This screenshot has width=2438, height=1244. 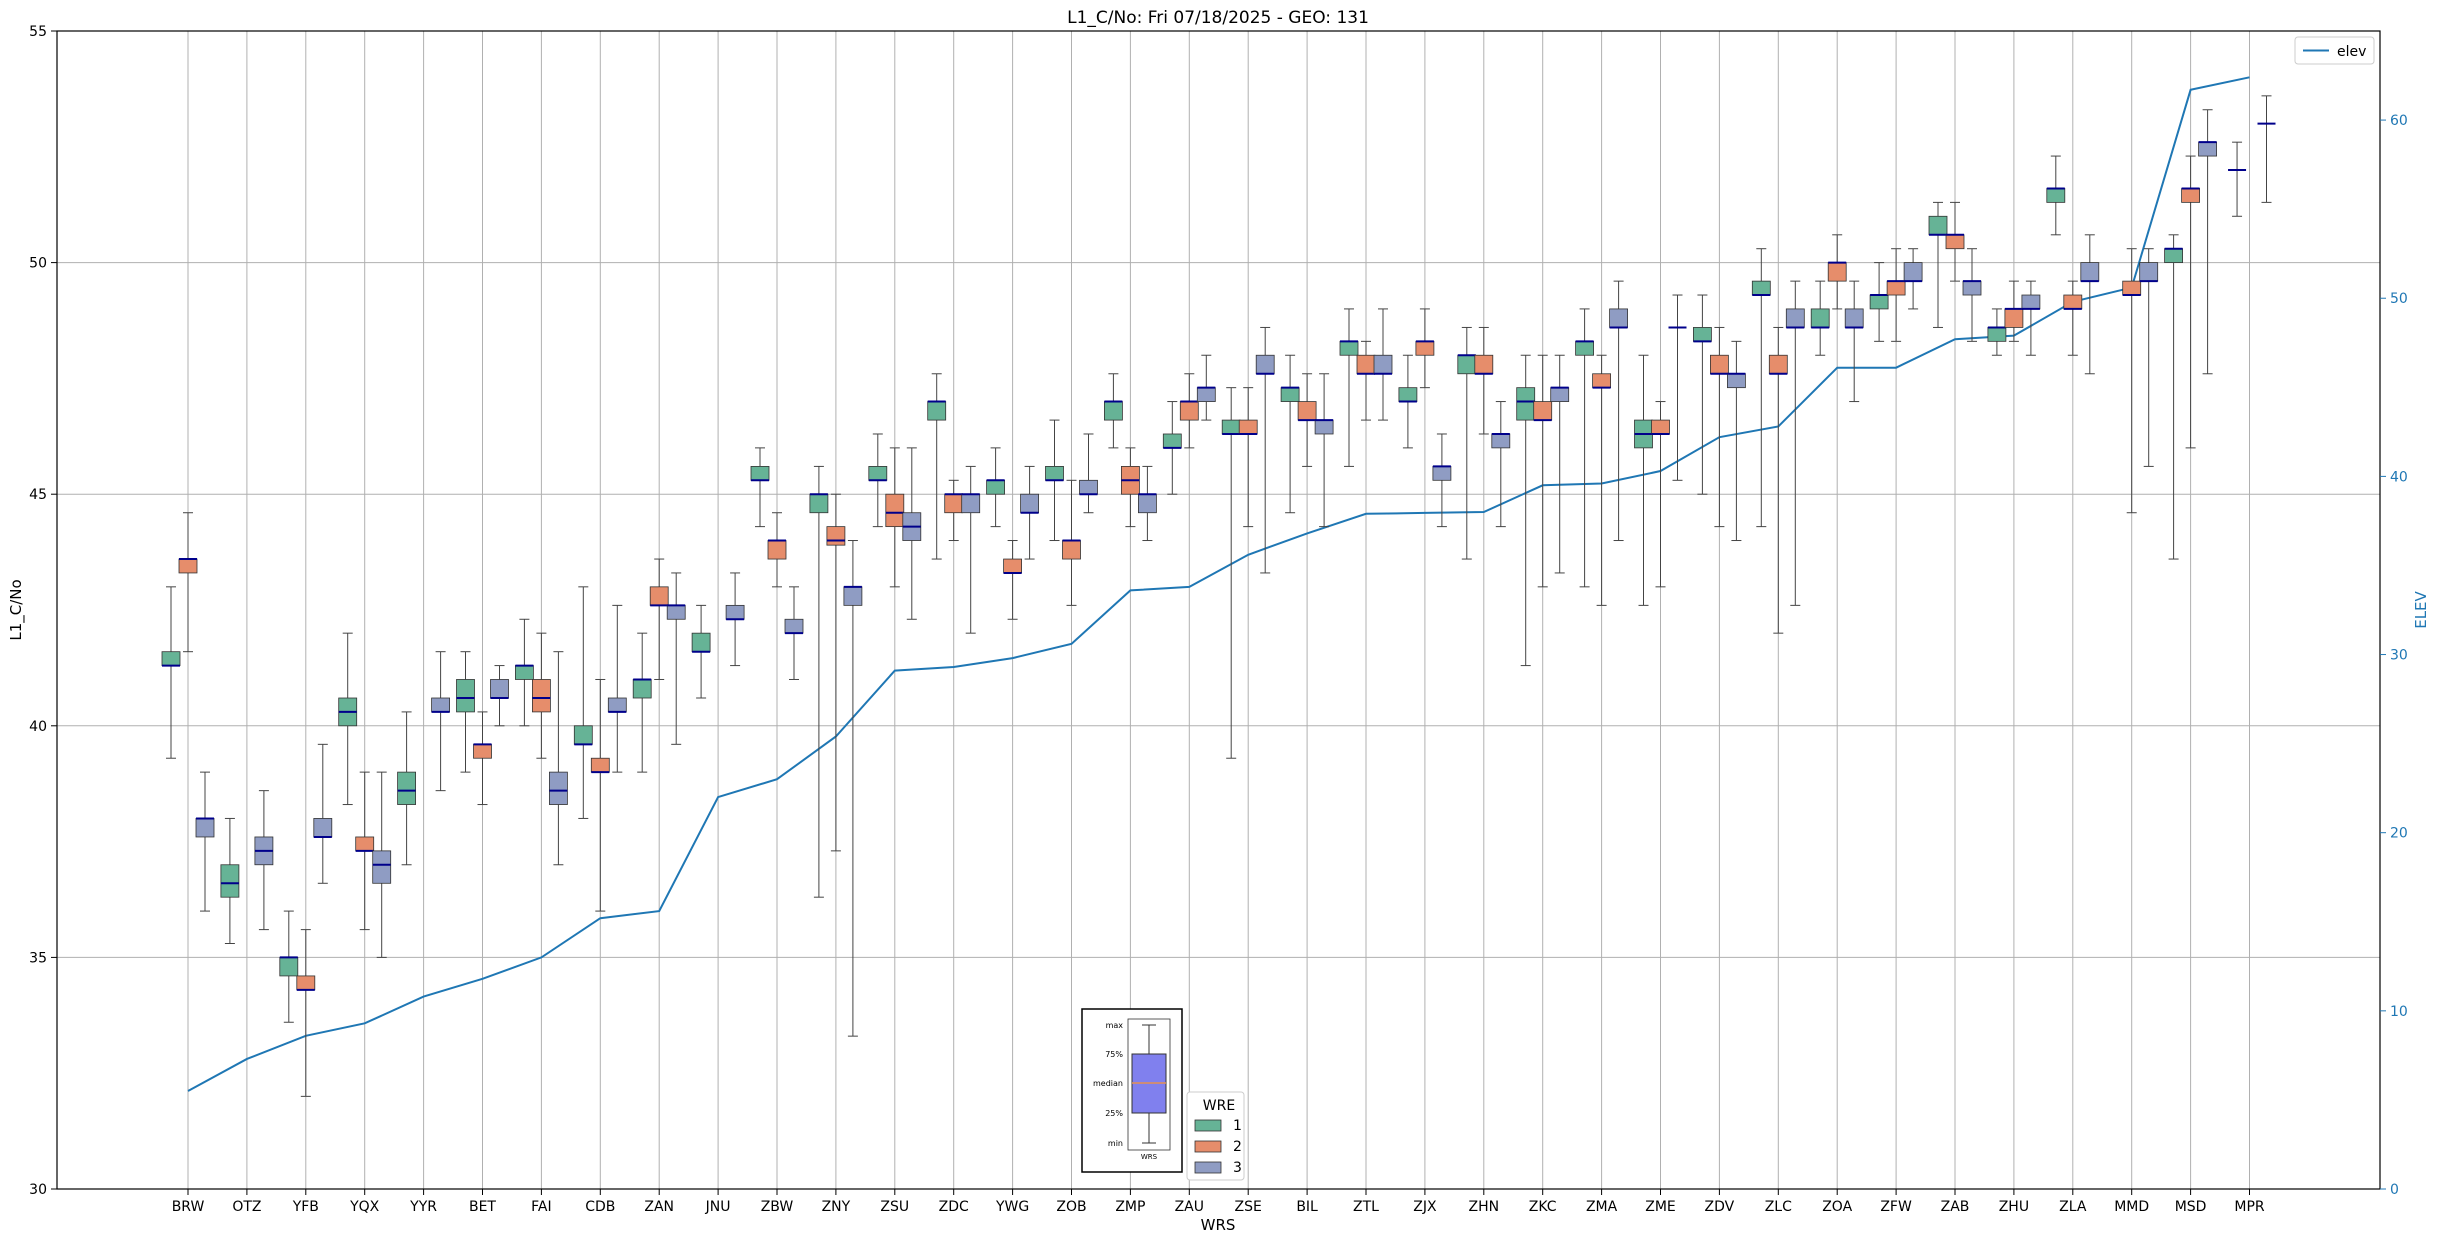 What do you see at coordinates (1237, 1126) in the screenshot?
I see `wre-legend-label-1: 1` at bounding box center [1237, 1126].